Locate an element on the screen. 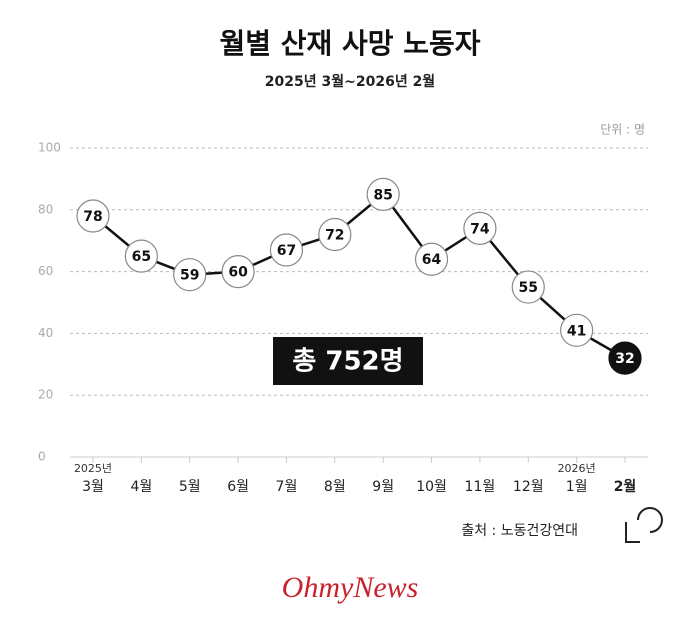  y-tick-label: 0 is located at coordinates (42, 457).